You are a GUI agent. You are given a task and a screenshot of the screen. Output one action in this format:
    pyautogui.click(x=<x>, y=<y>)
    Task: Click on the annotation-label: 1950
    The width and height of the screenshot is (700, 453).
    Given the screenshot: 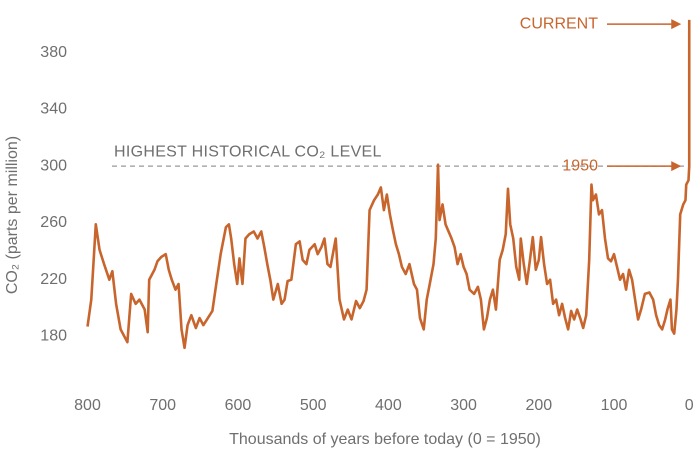 What is the action you would take?
    pyautogui.click(x=580, y=165)
    